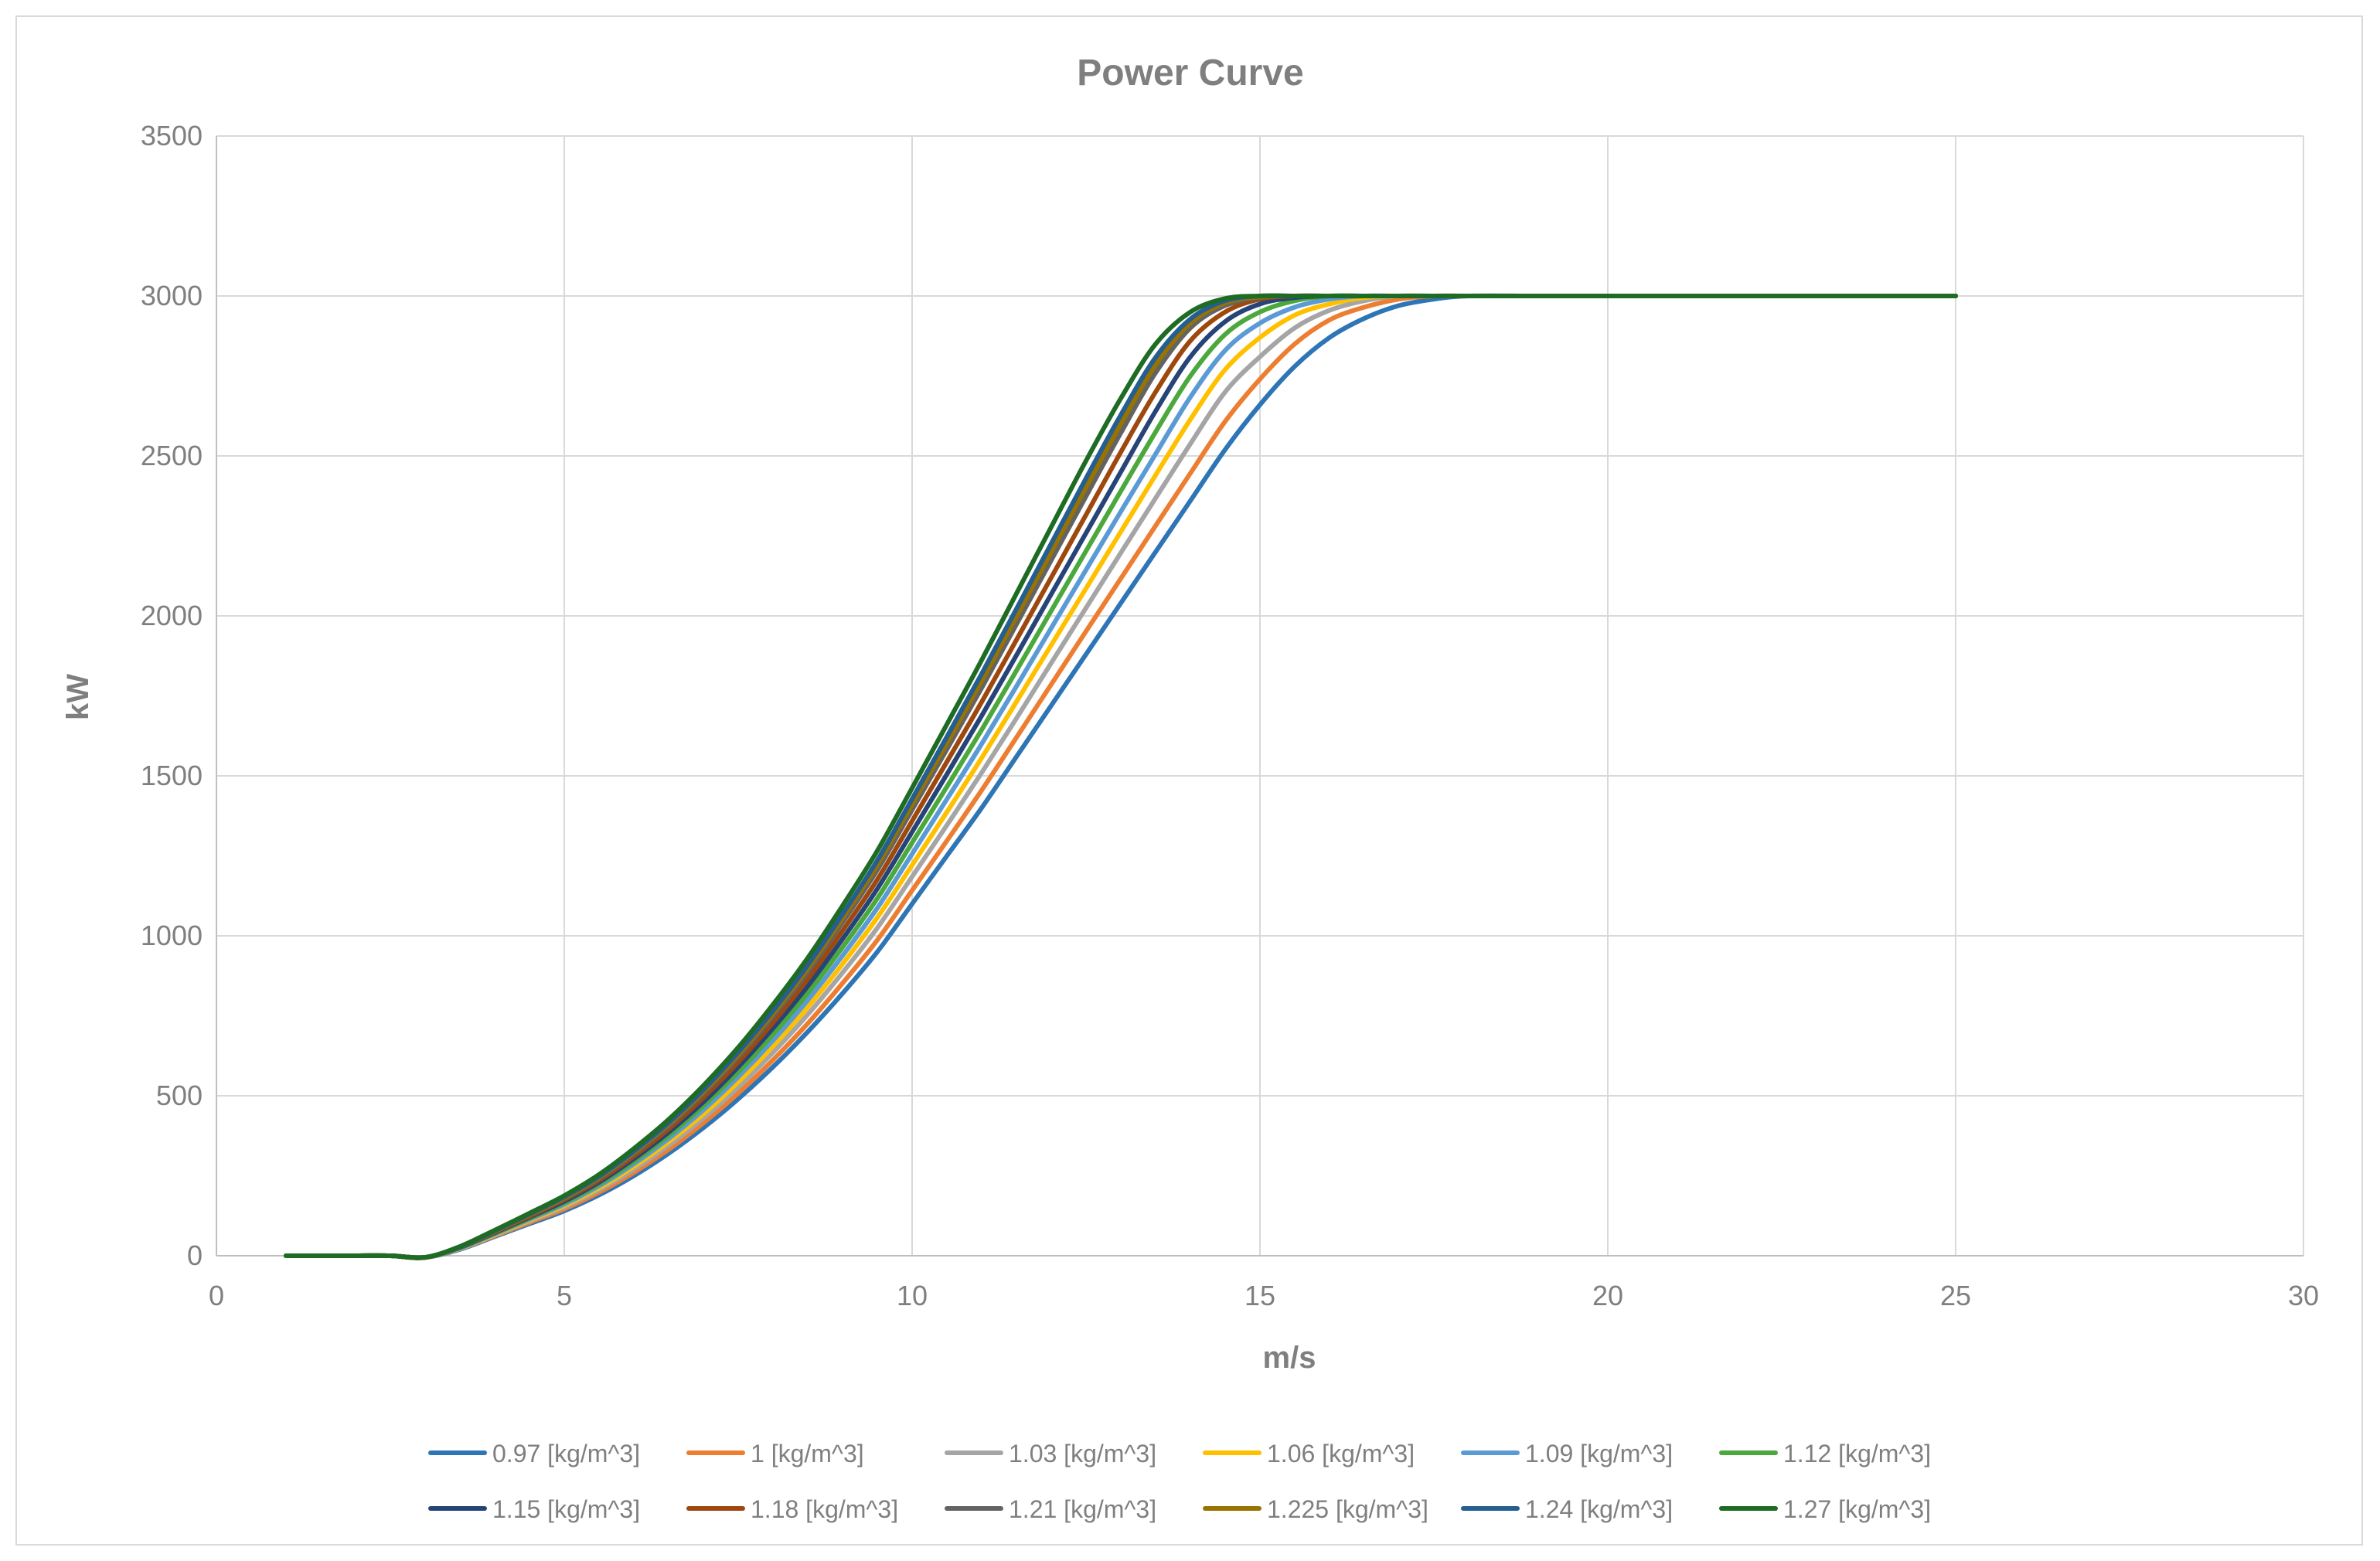 This screenshot has width=2380, height=1561. Describe the element at coordinates (808, 1454) in the screenshot. I see `legend-label: 1 [kg/m^3]` at that location.